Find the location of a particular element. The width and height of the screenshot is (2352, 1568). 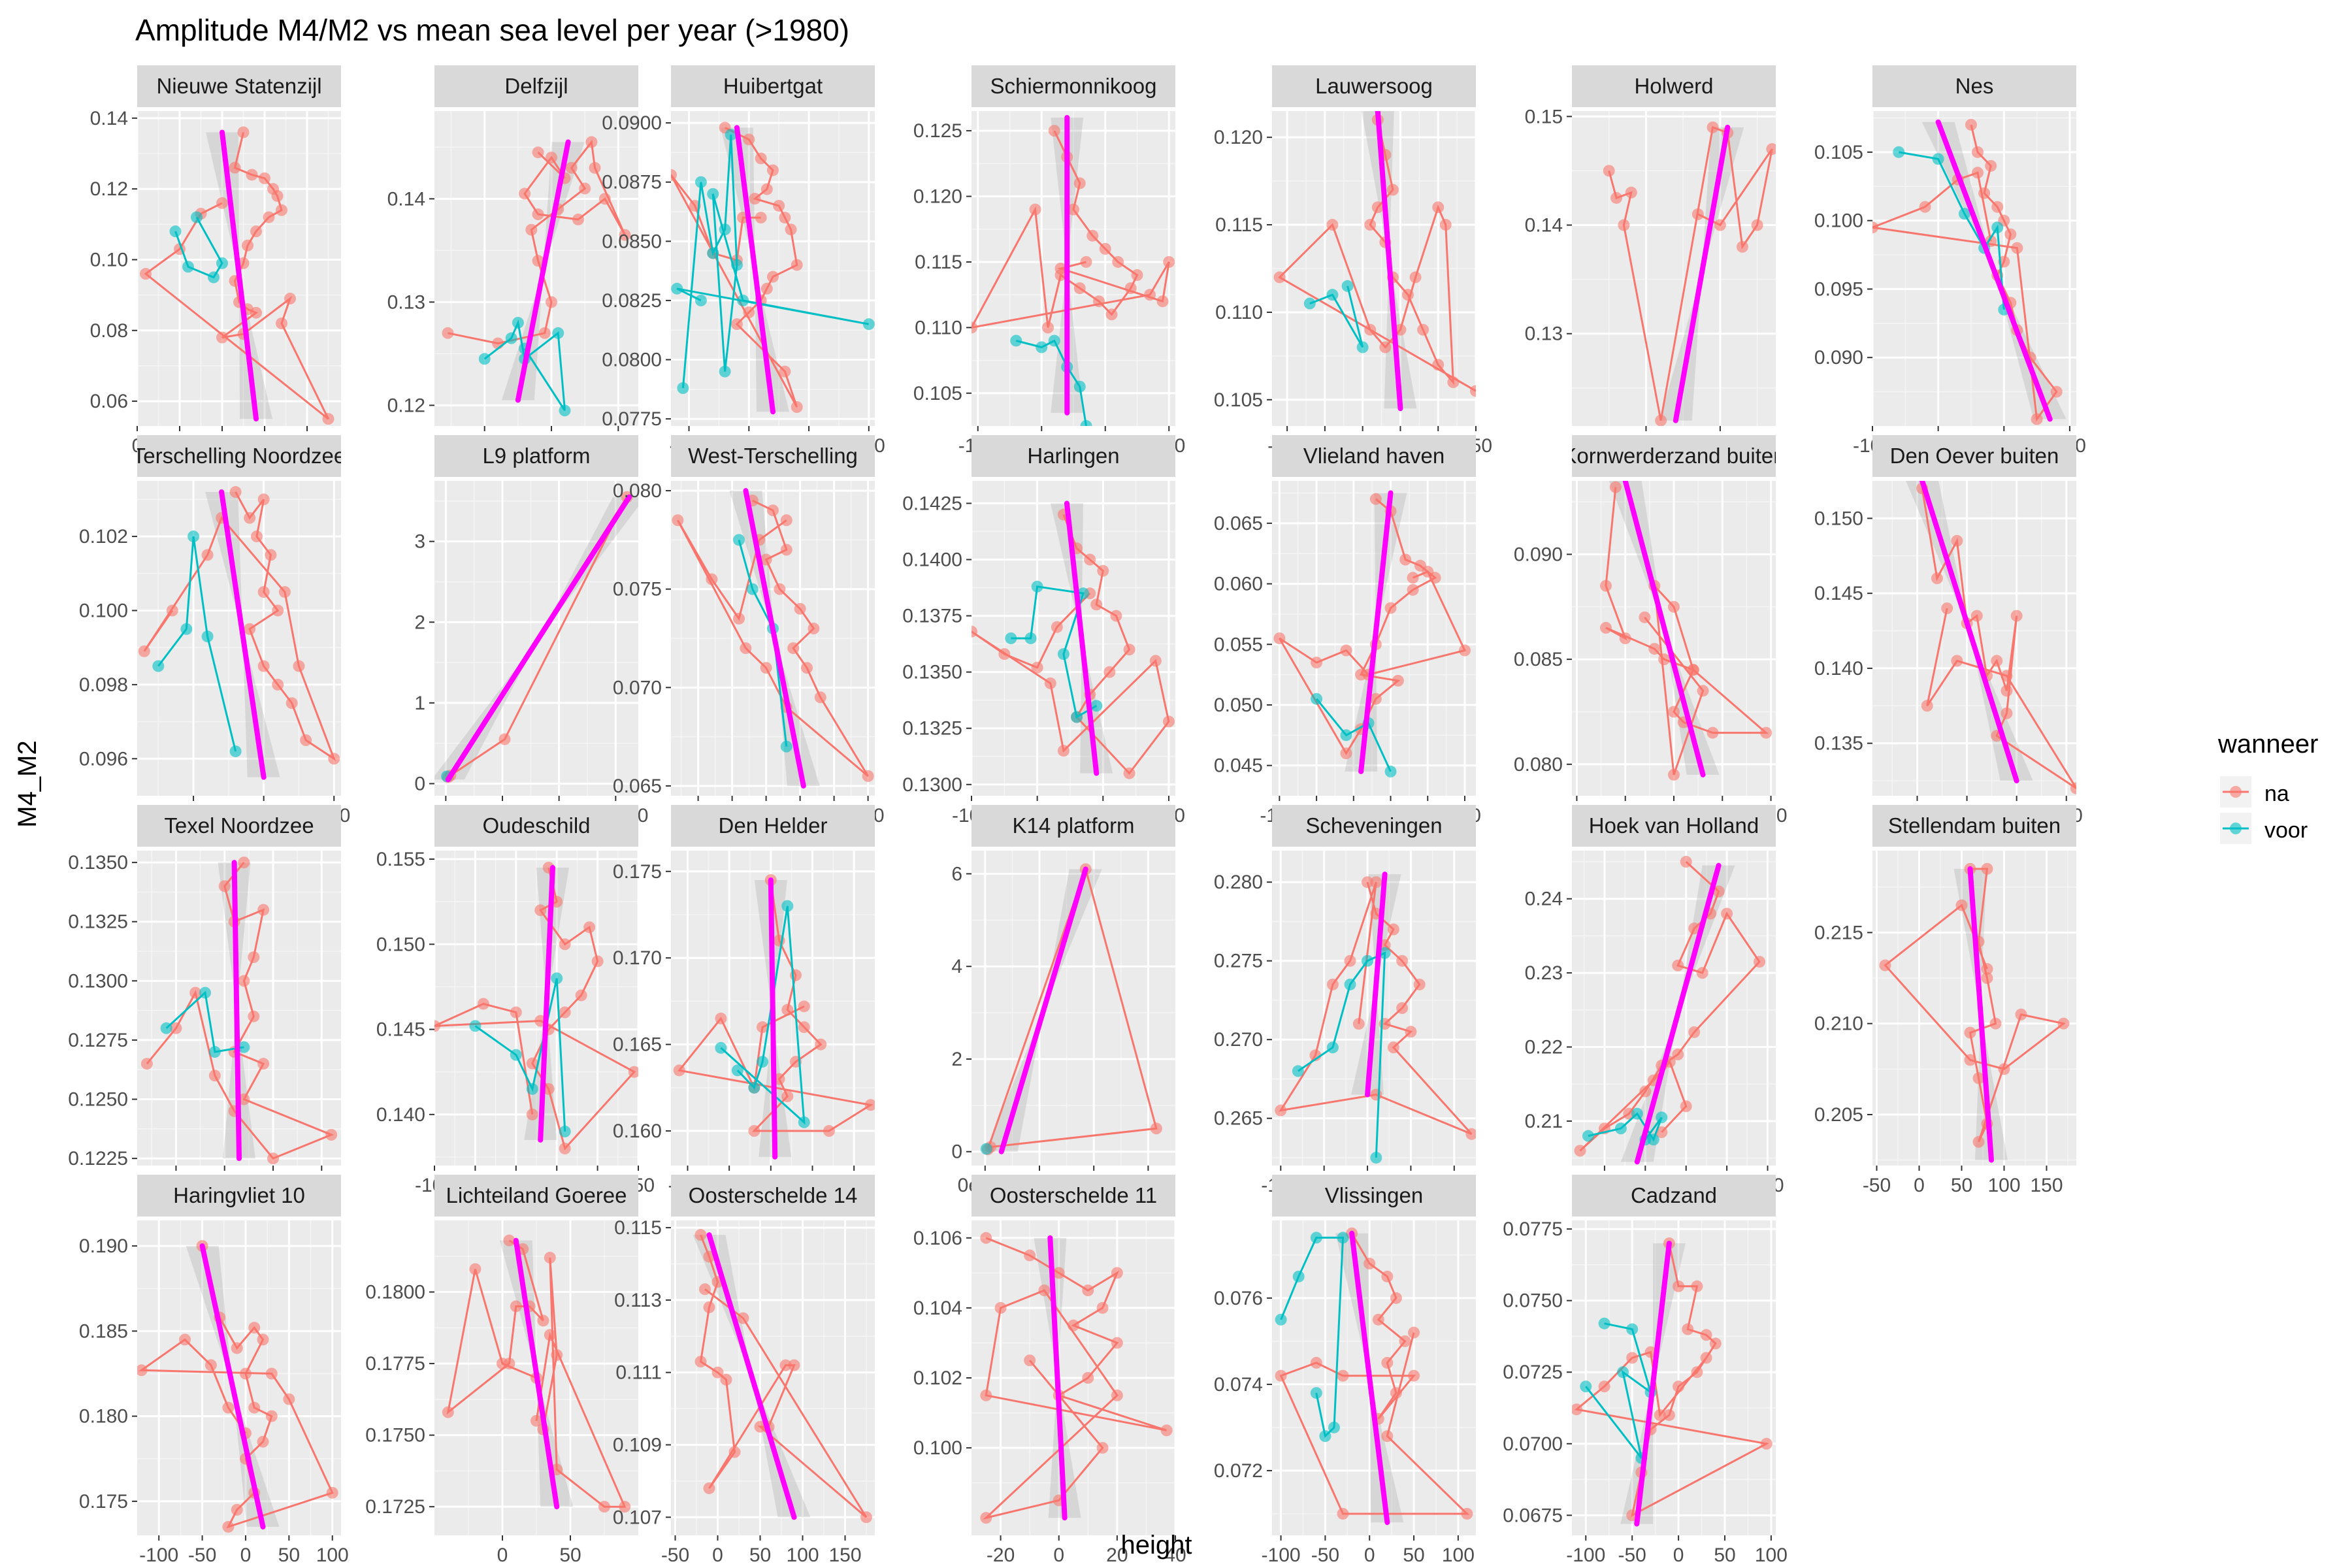

x-tick-label: 100 is located at coordinates (1458, 1555).